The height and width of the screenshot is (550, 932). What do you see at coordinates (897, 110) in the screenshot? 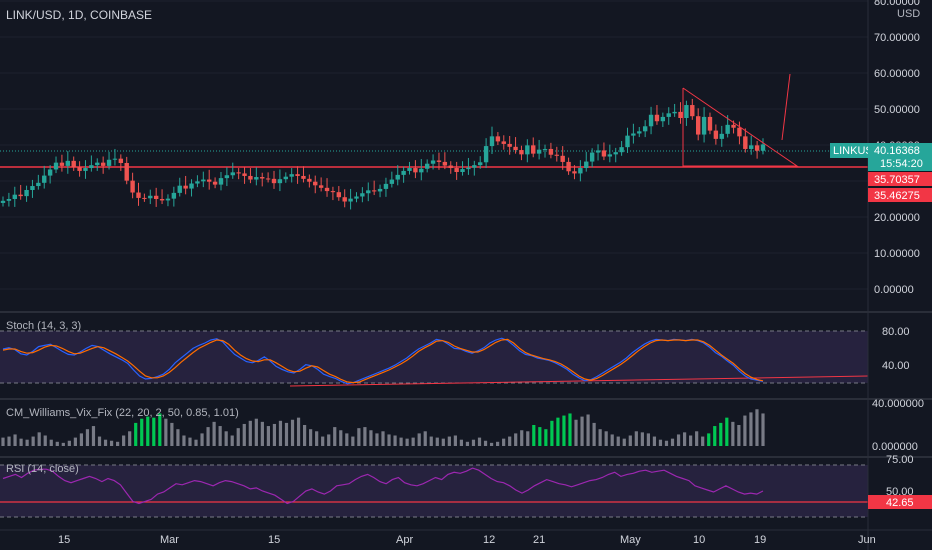
I see `price-tick-label: 50.00000` at bounding box center [897, 110].